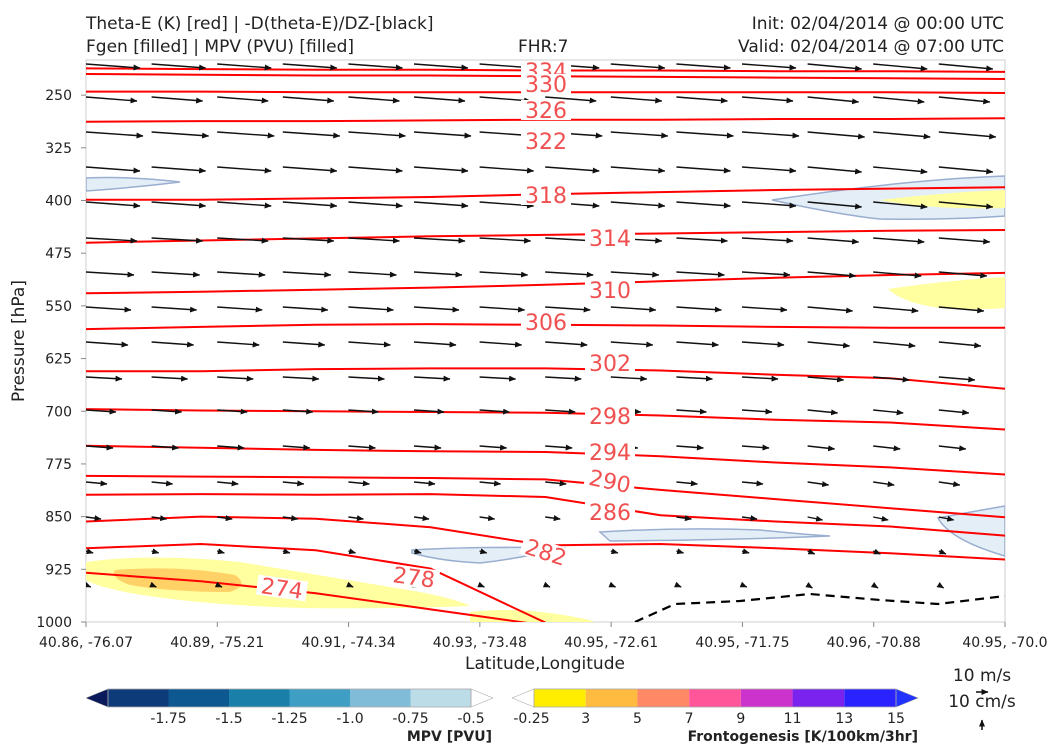 The image size is (1050, 750). What do you see at coordinates (58, 465) in the screenshot?
I see `y-tick-label: 775` at bounding box center [58, 465].